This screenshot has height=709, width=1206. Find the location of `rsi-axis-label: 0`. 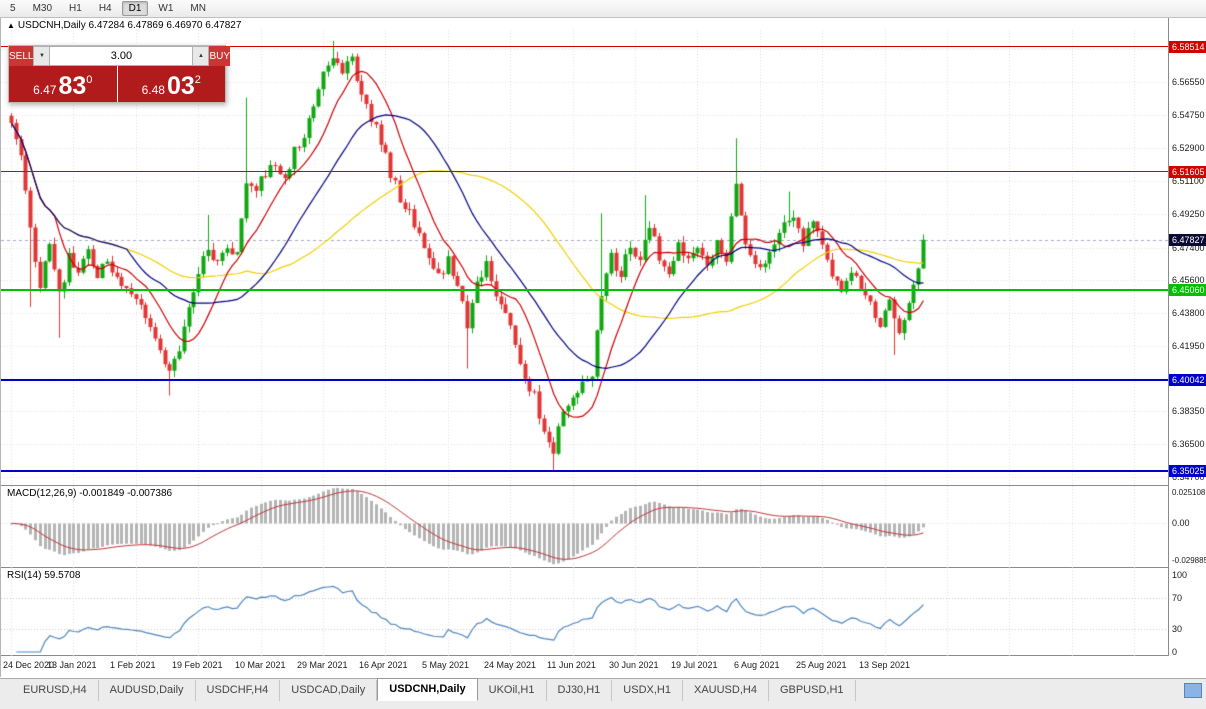

rsi-axis-label: 0 is located at coordinates (1175, 652).